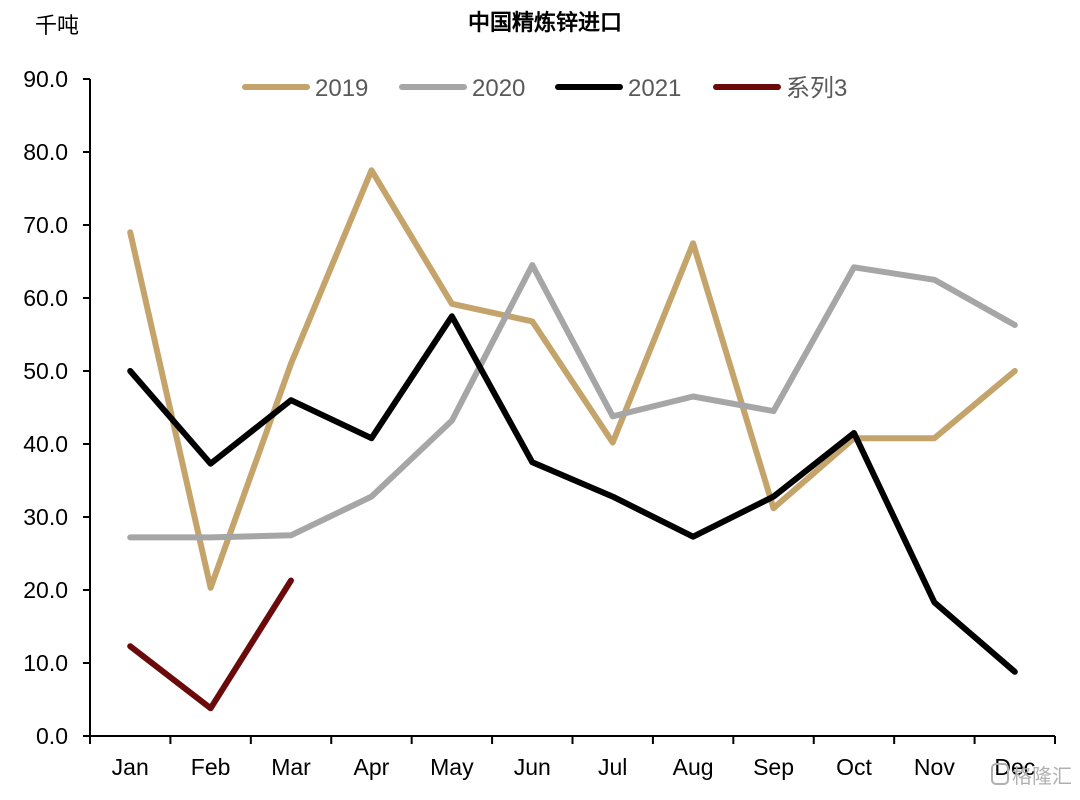  I want to click on y-tick-label: 30.0, so click(45, 517).